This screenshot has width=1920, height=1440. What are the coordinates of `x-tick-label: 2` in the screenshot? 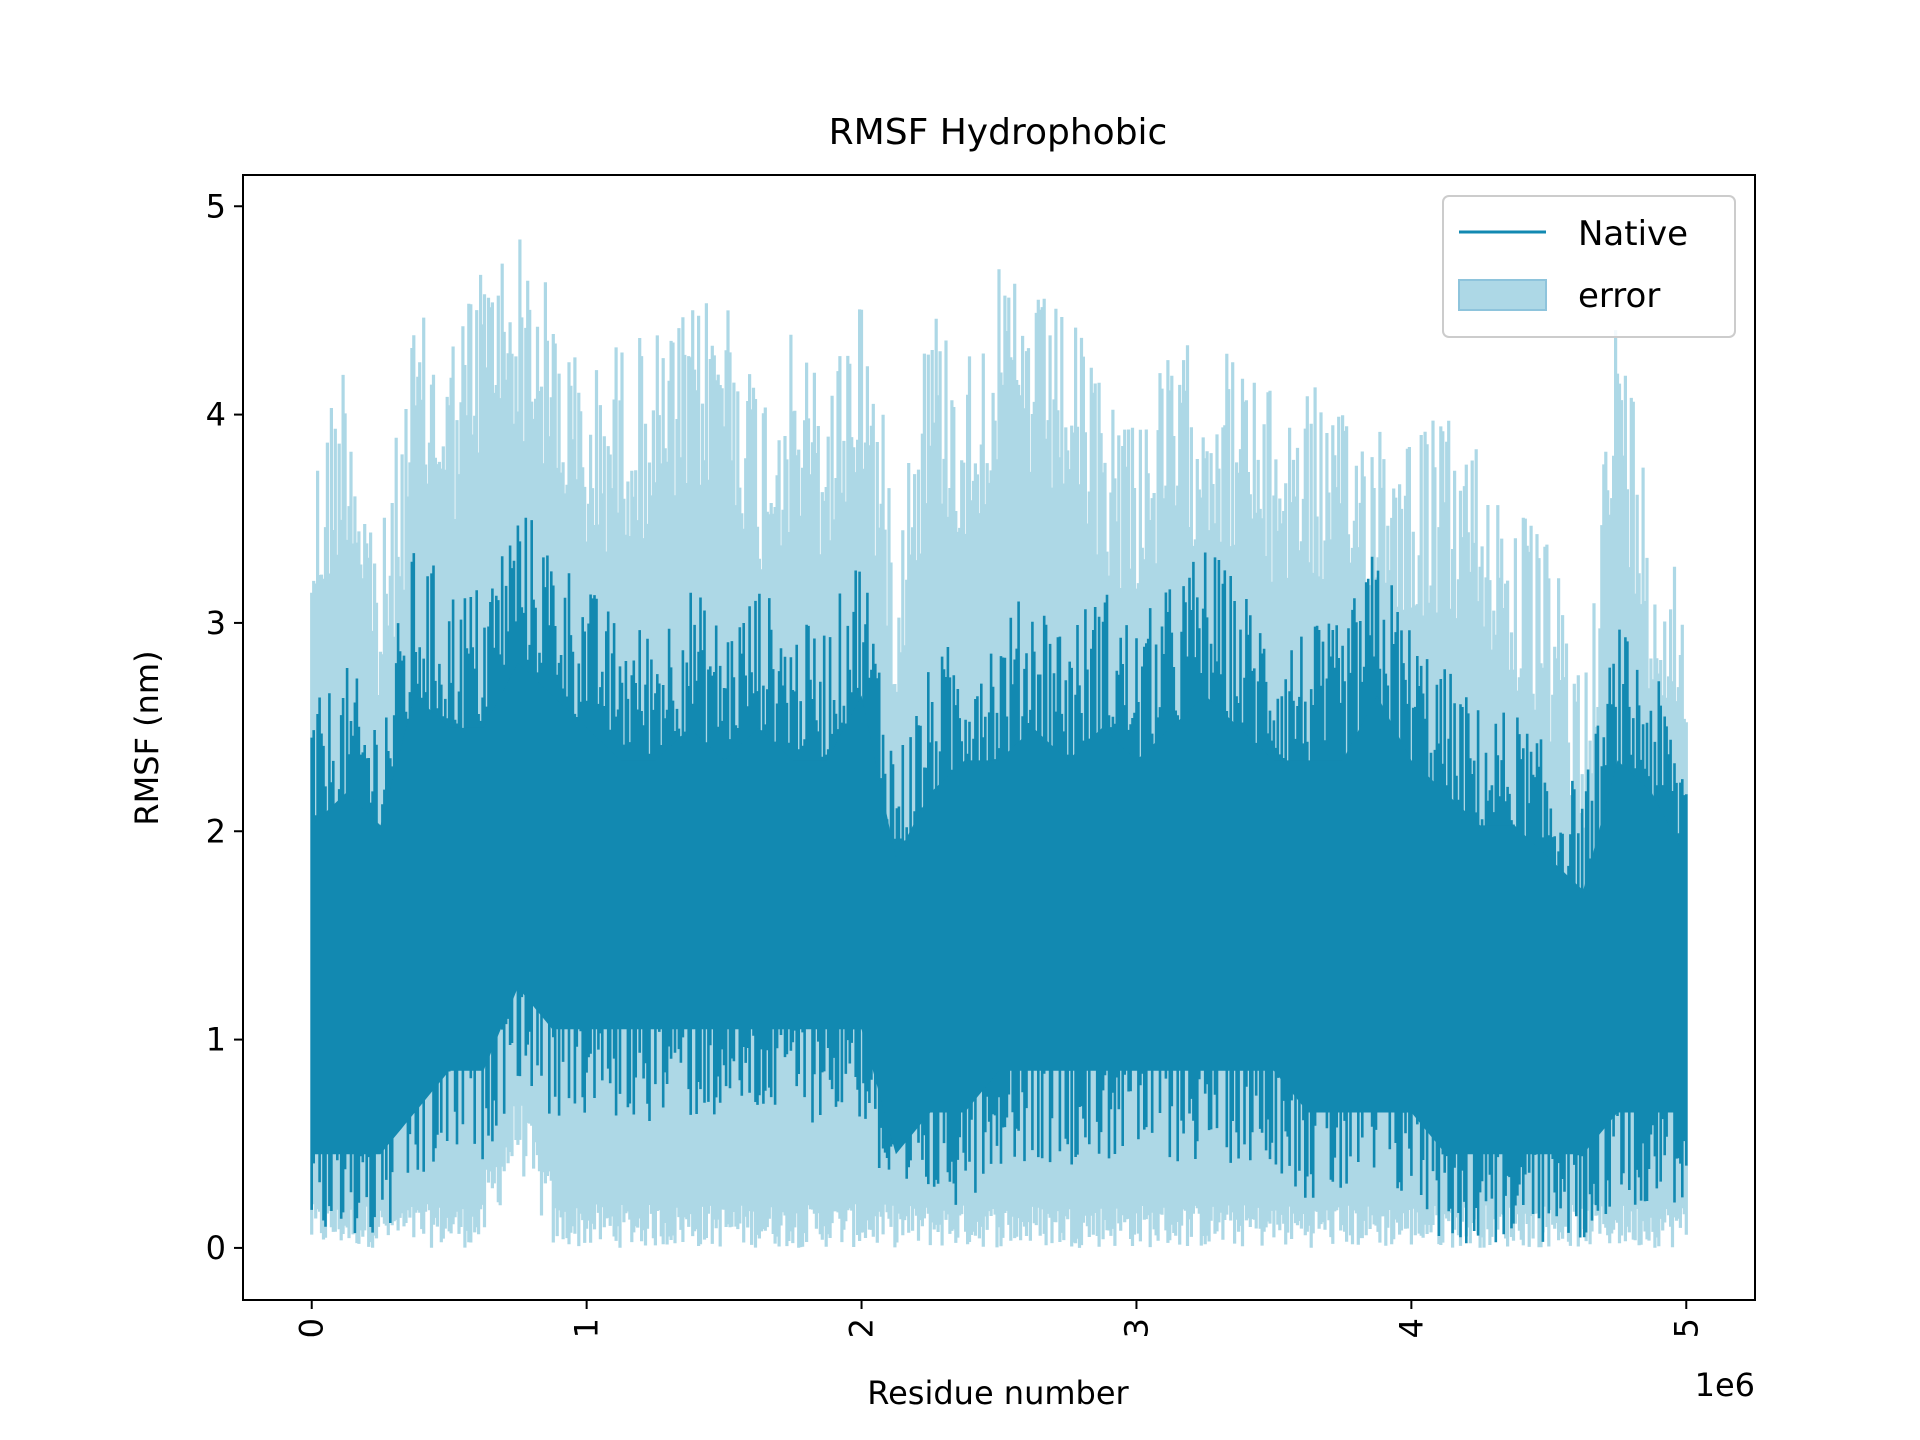 It's located at (862, 1328).